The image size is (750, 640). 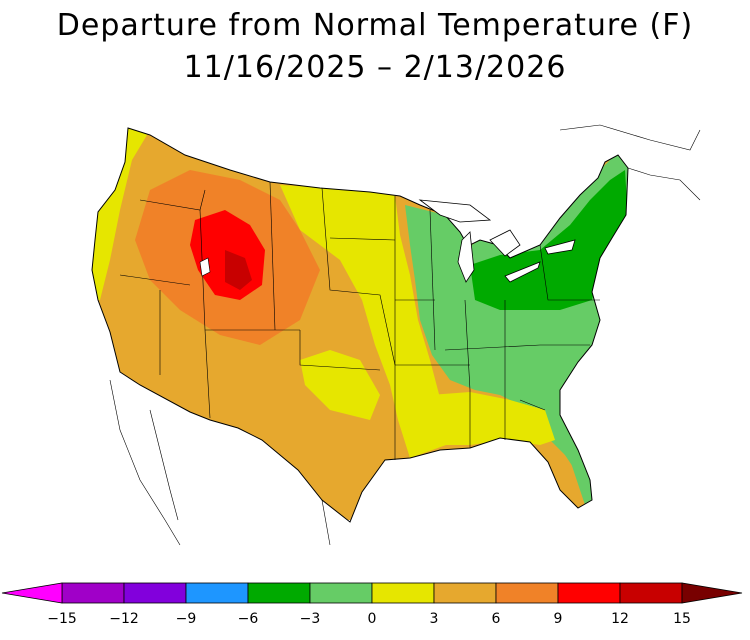 I want to click on legend-tick-label: 9, so click(x=558, y=619).